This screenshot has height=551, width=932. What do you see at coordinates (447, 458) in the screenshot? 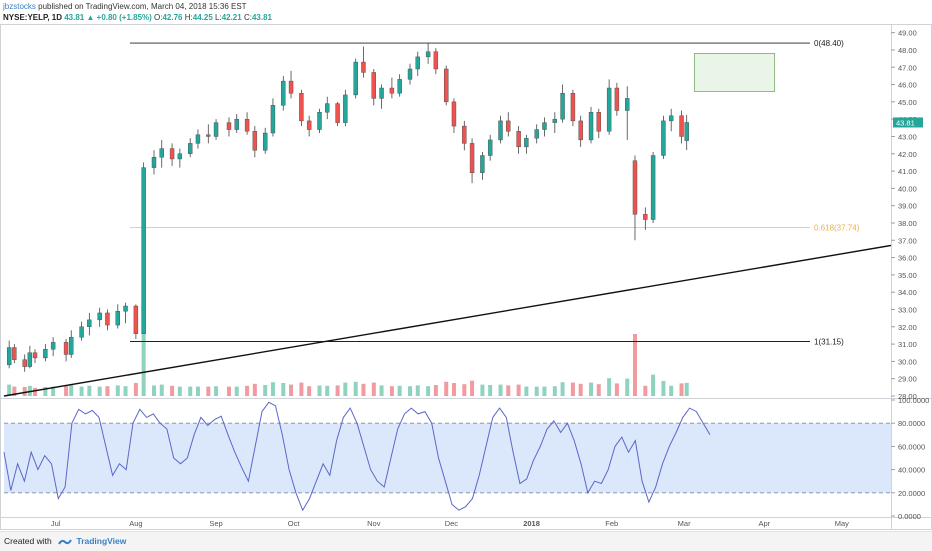
I see `oscillator-band-fill` at bounding box center [447, 458].